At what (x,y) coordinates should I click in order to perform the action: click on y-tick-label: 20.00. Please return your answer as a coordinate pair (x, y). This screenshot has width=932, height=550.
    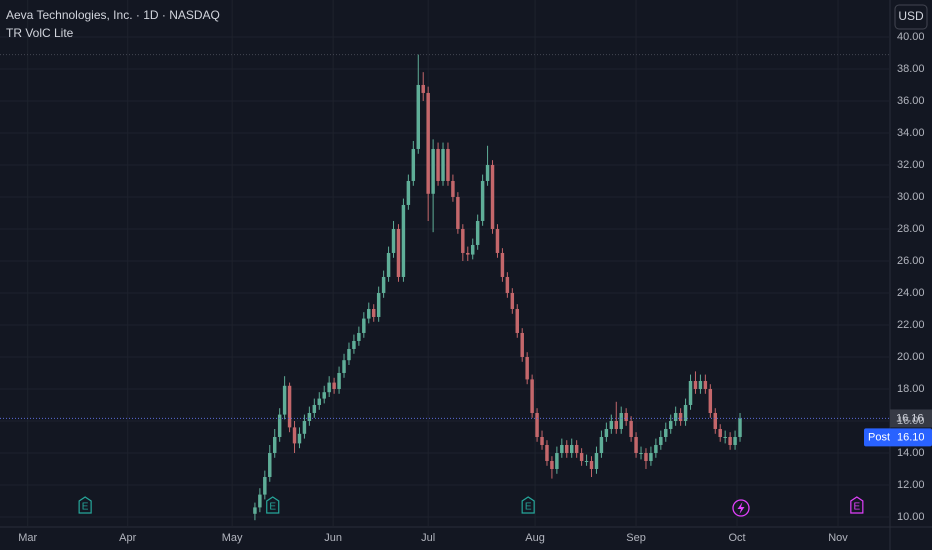
    Looking at the image, I should click on (911, 357).